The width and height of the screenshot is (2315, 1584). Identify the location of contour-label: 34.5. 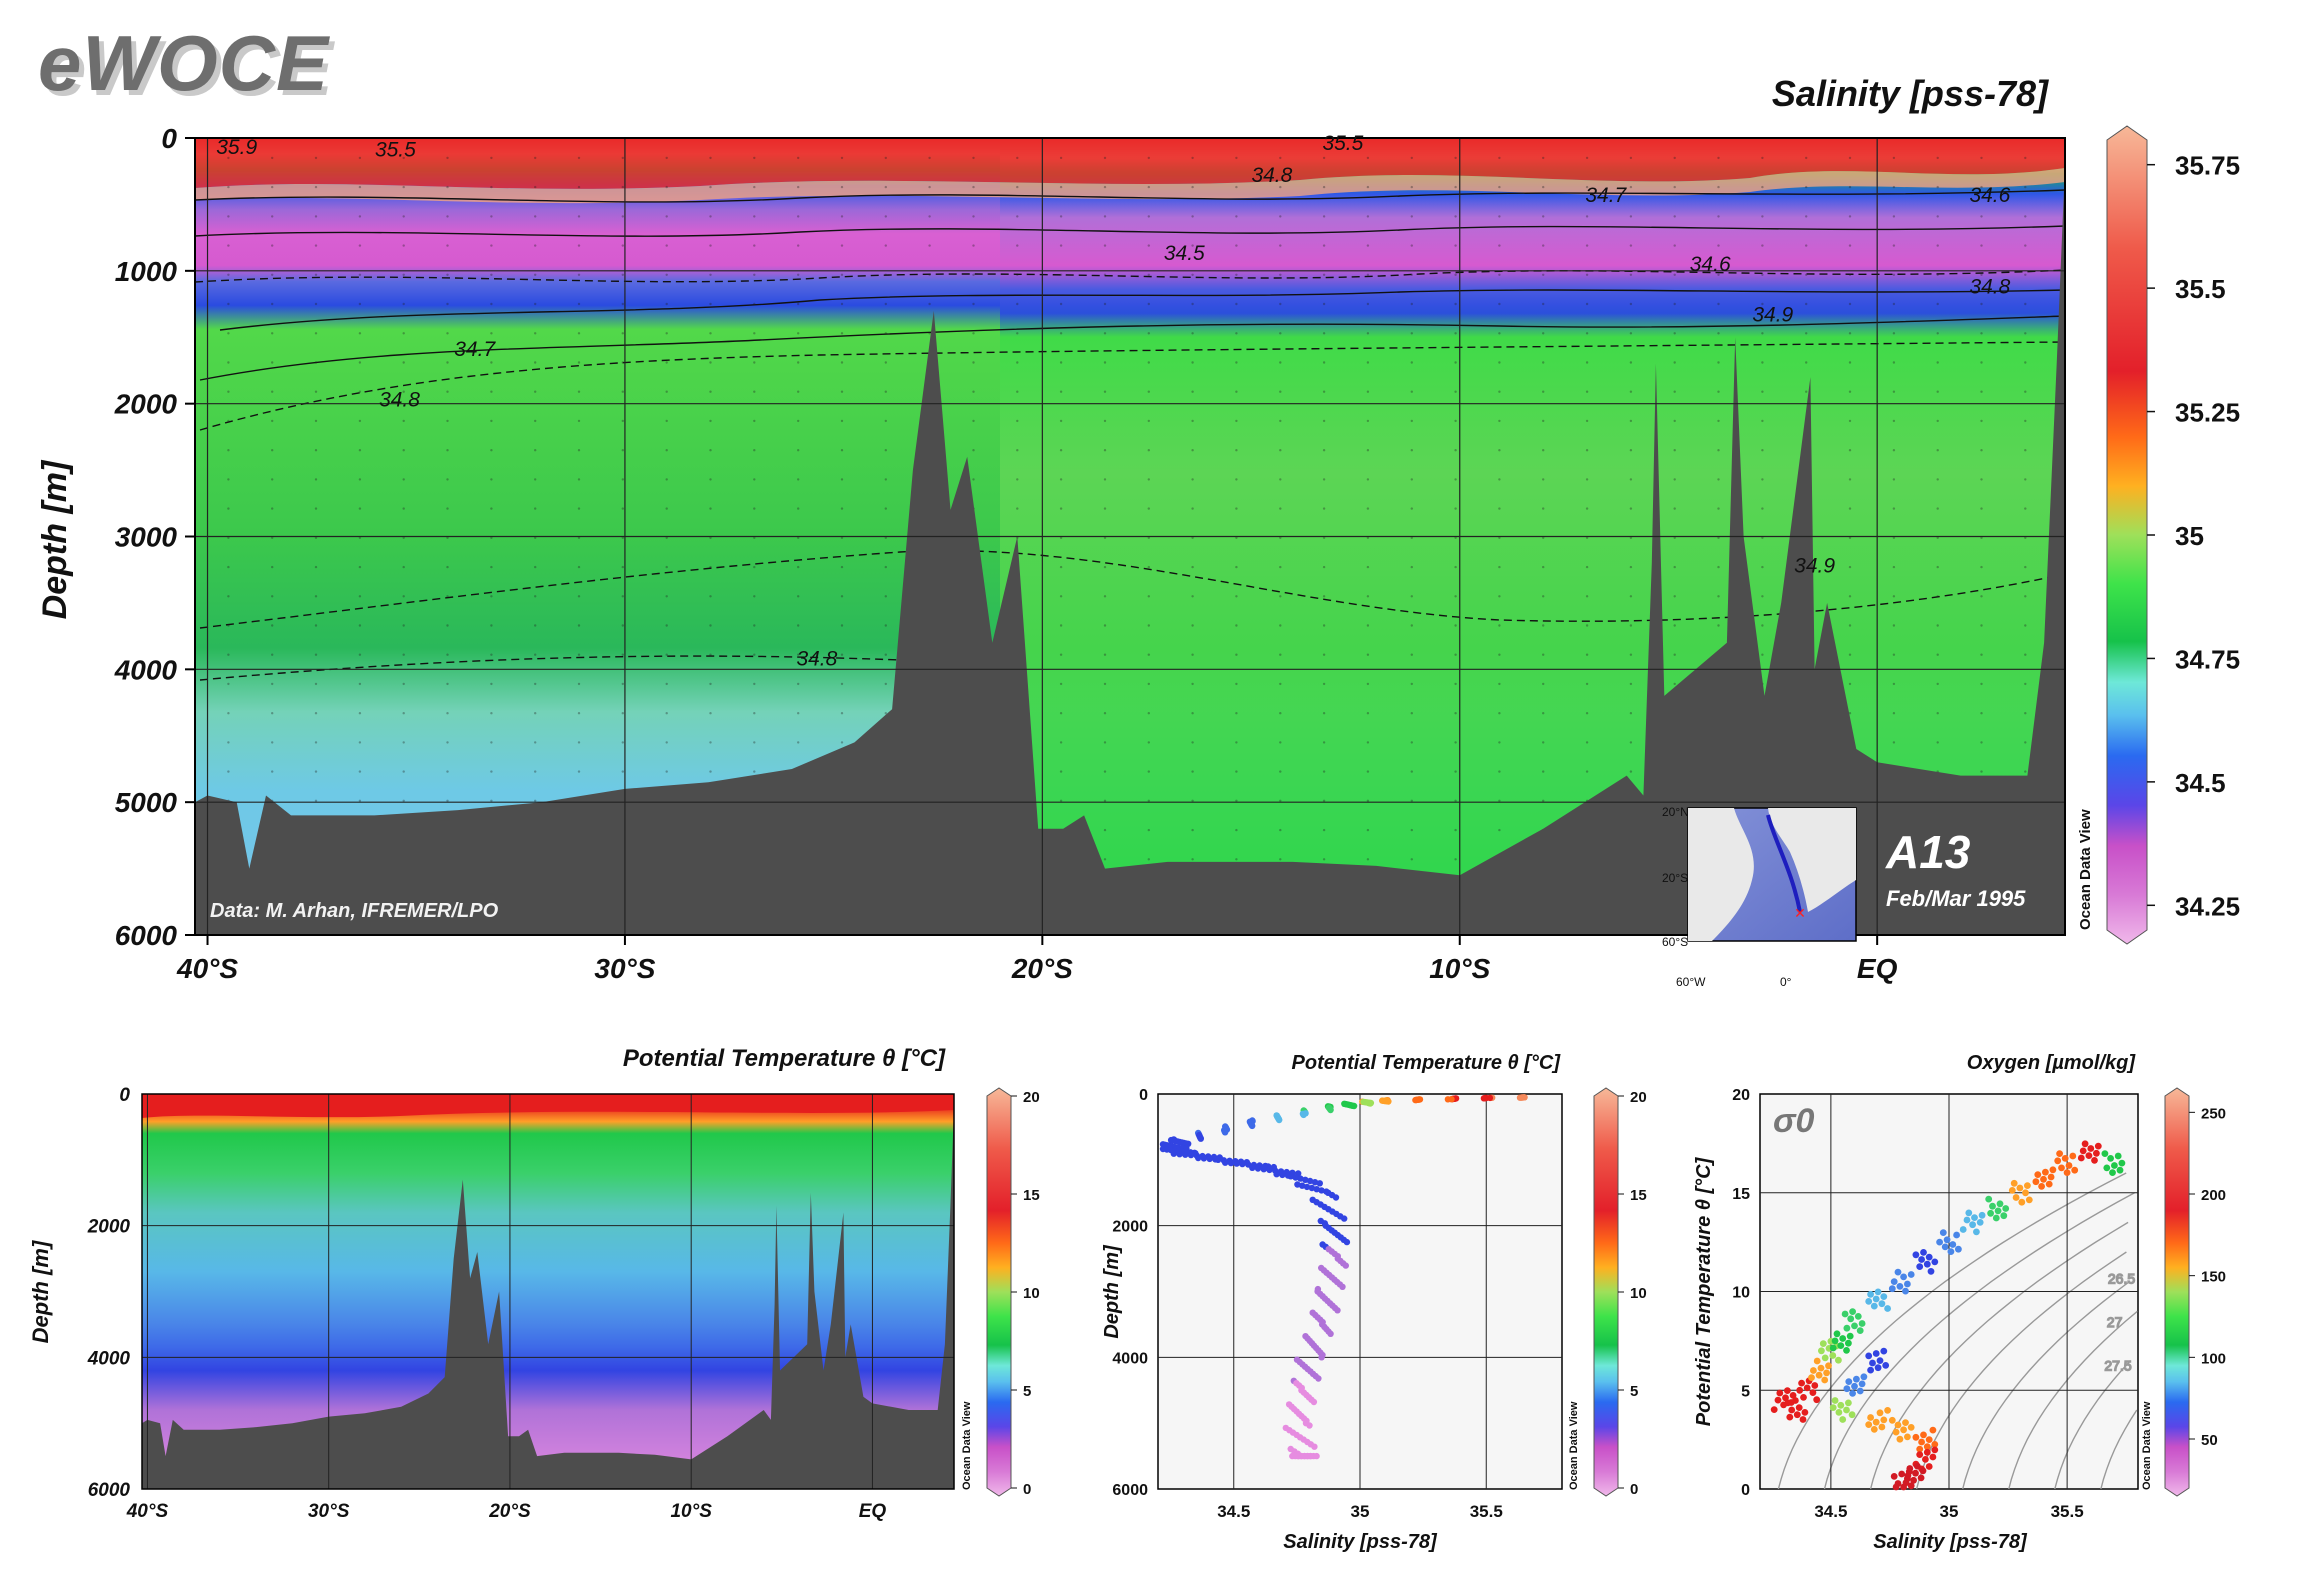
(1184, 253).